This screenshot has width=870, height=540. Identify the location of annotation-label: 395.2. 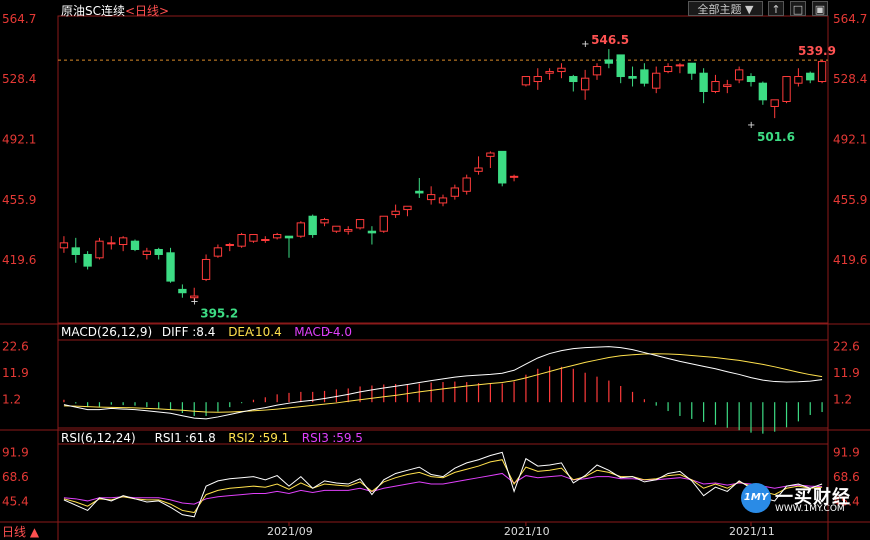
(219, 314).